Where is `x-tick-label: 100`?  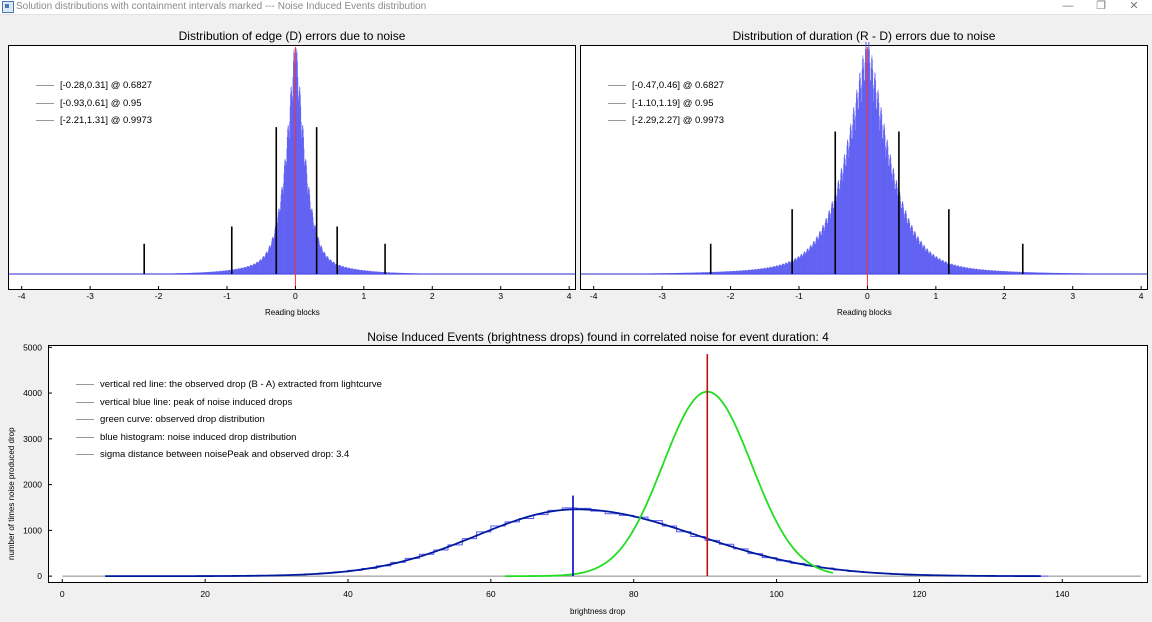 x-tick-label: 100 is located at coordinates (776, 594).